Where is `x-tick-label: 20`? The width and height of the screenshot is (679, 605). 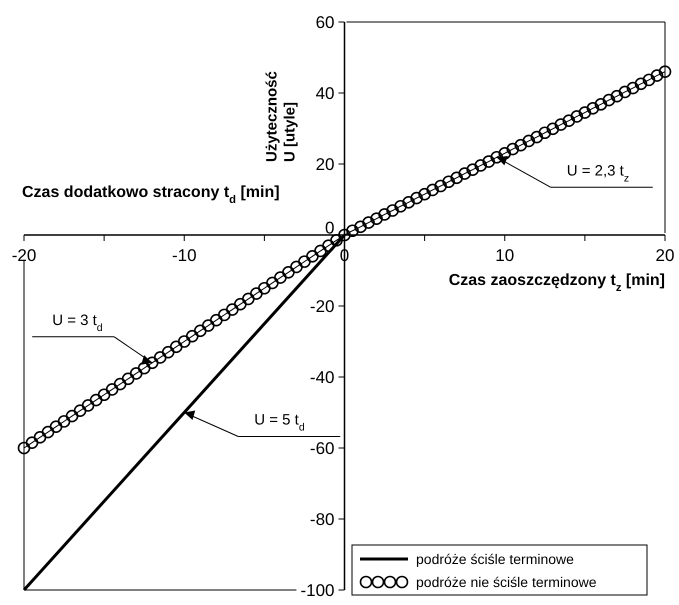 x-tick-label: 20 is located at coordinates (665, 255).